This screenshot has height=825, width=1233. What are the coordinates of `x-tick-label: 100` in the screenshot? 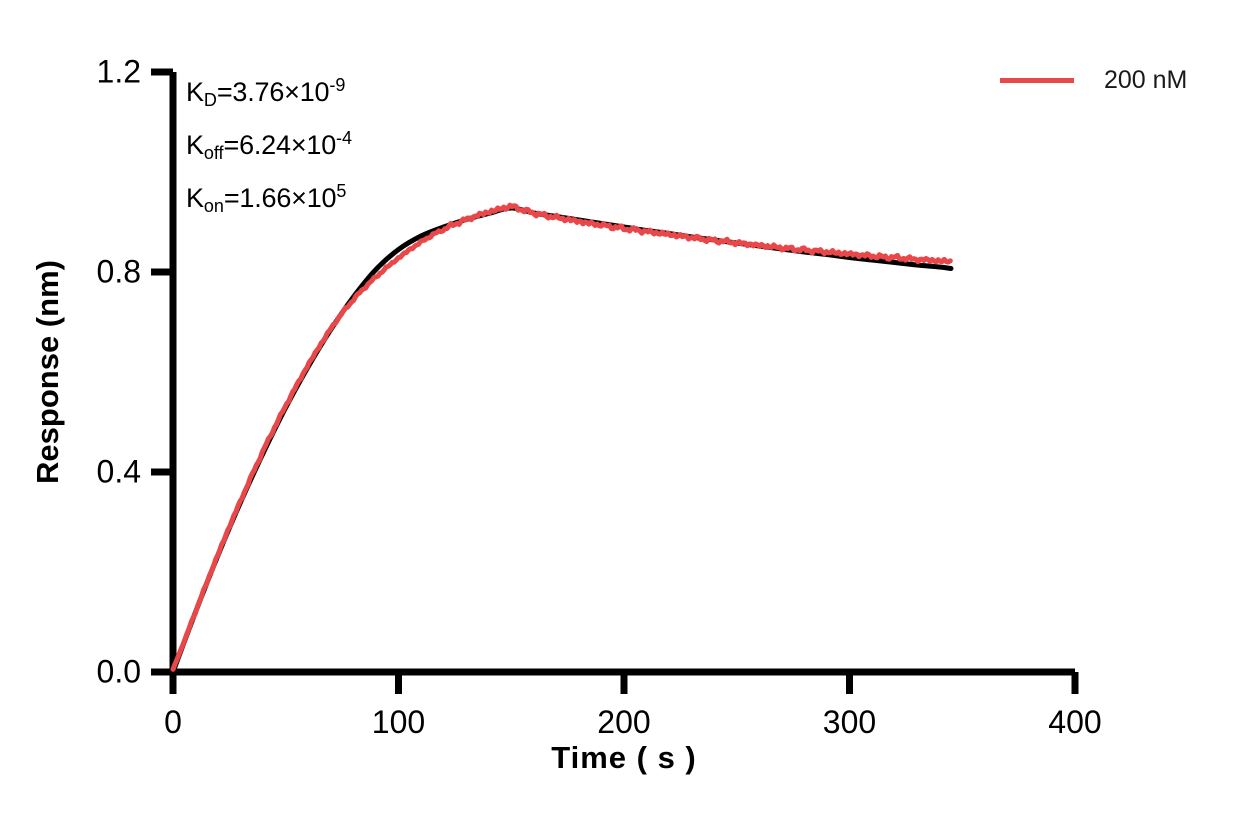 It's located at (398, 722).